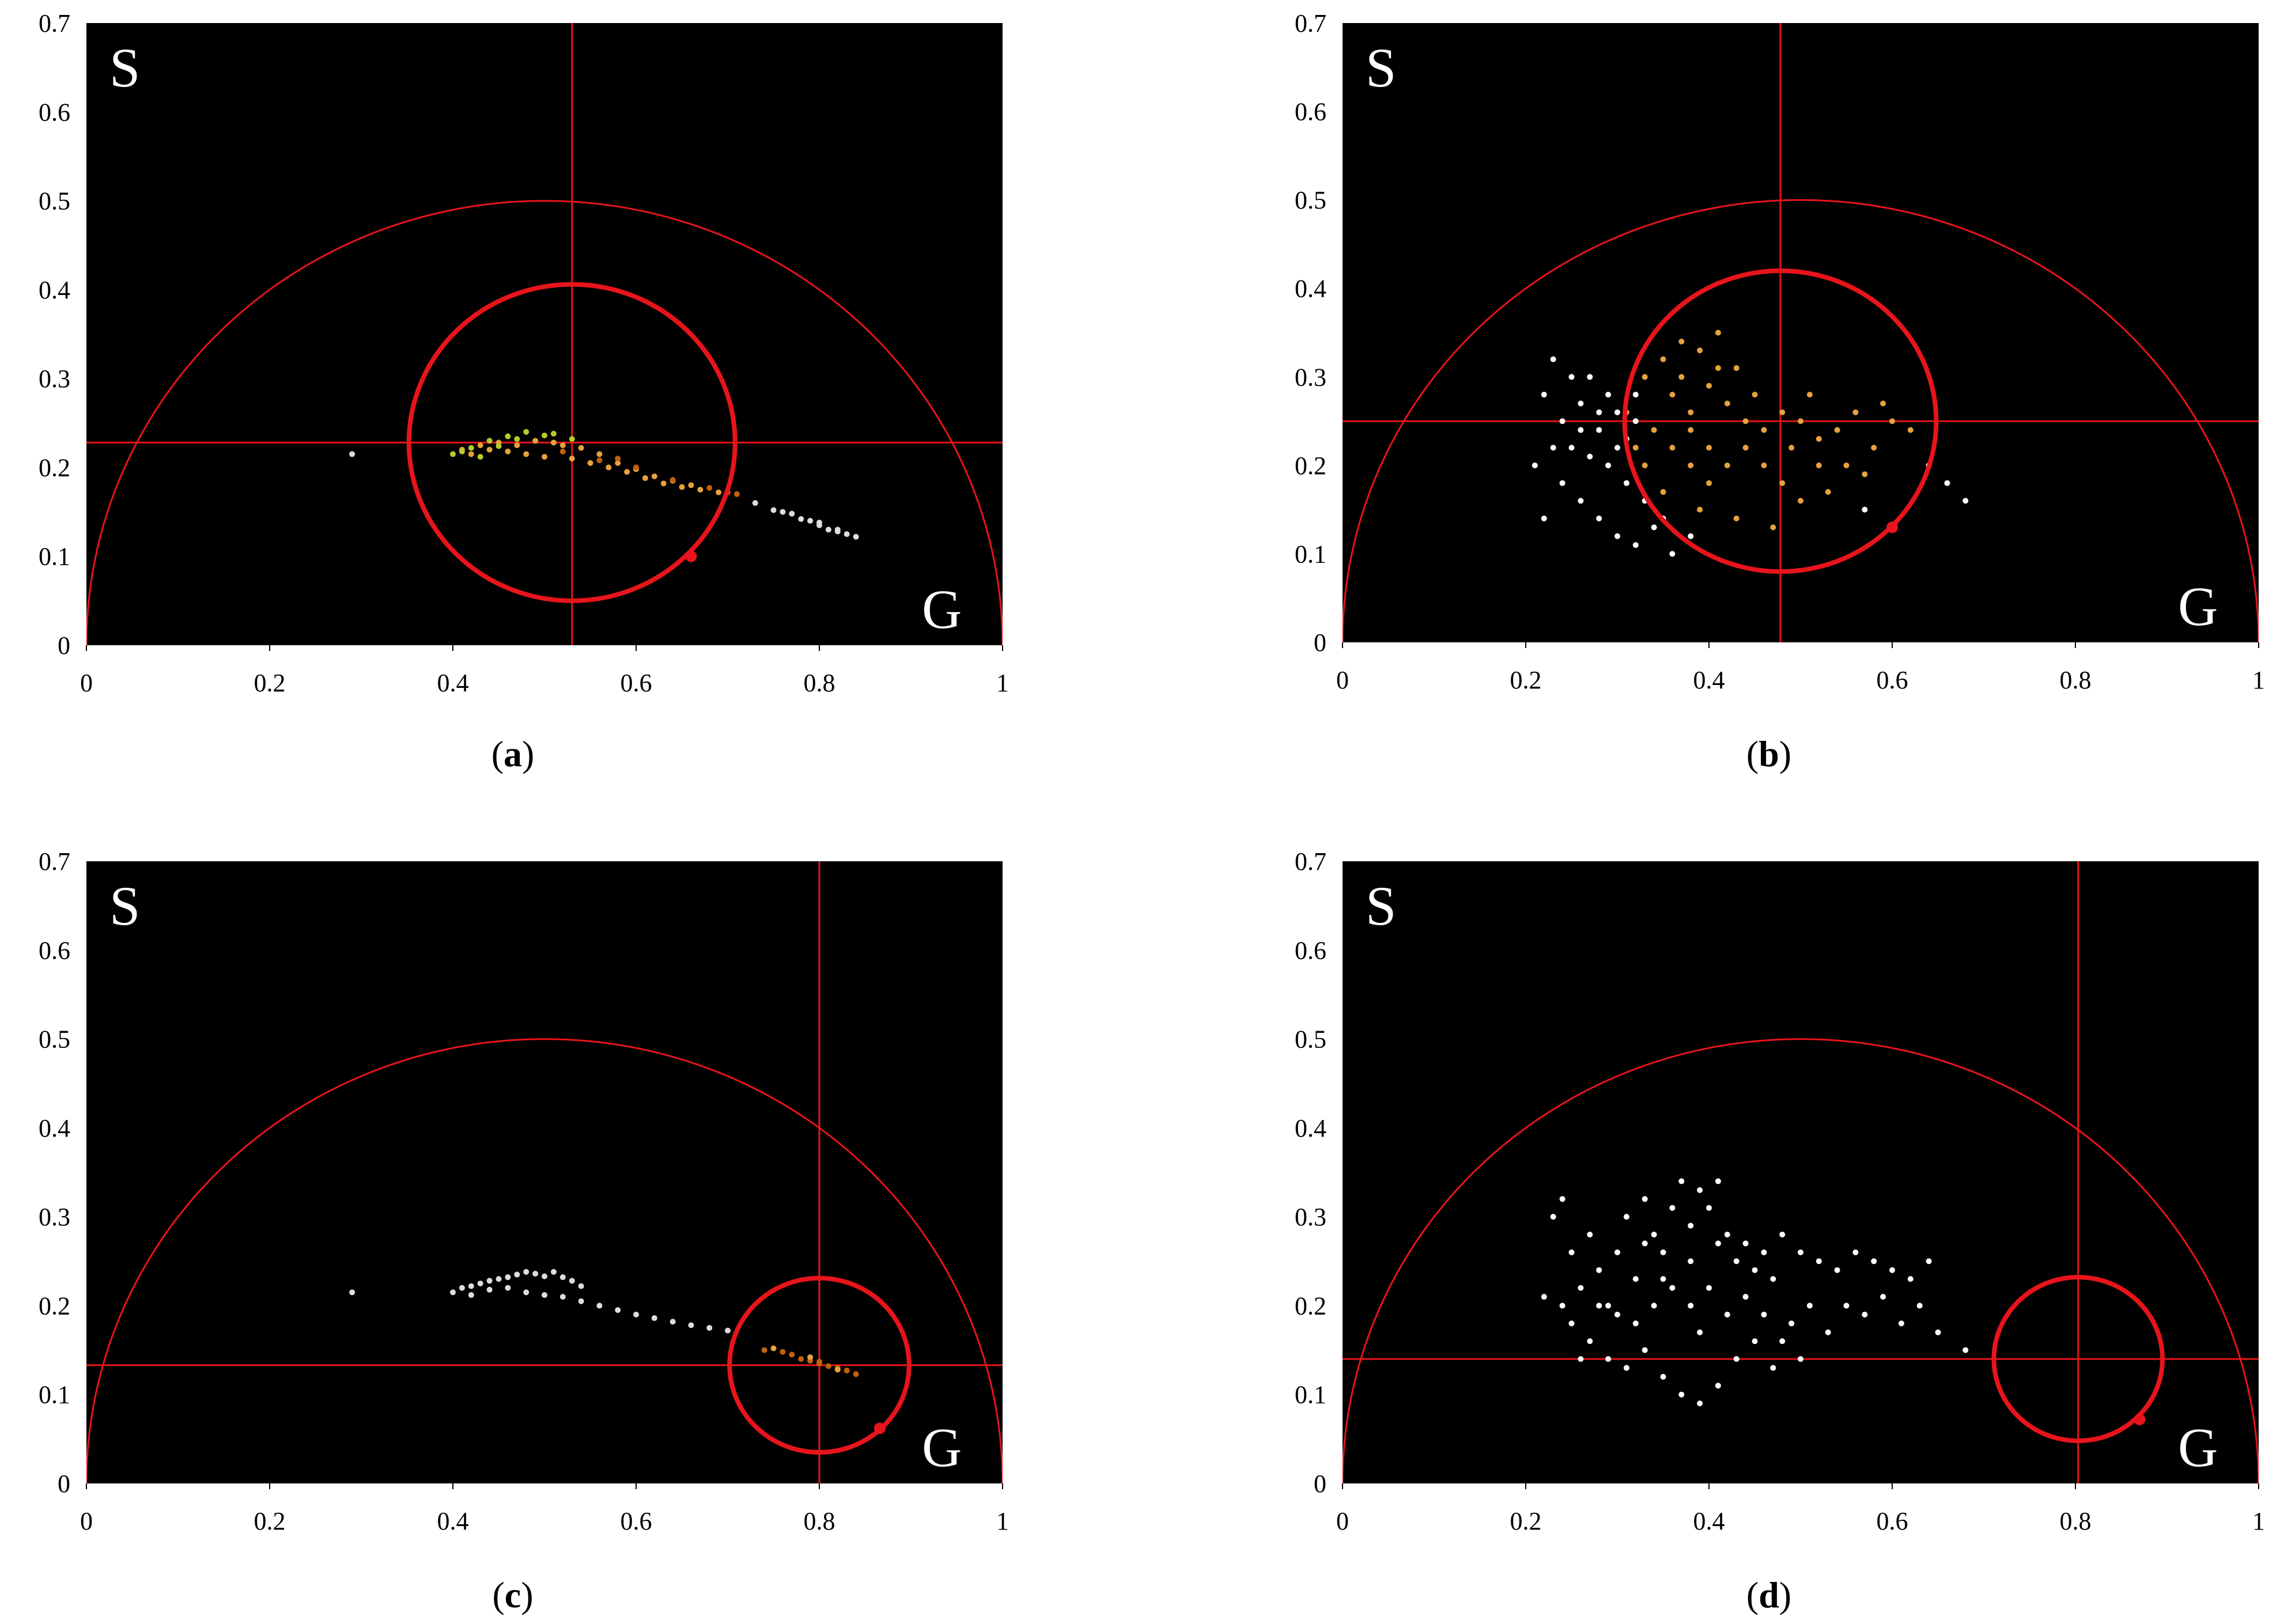 This screenshot has height=1624, width=2284. Describe the element at coordinates (1310, 377) in the screenshot. I see `y-tick-label: 0.3` at that location.